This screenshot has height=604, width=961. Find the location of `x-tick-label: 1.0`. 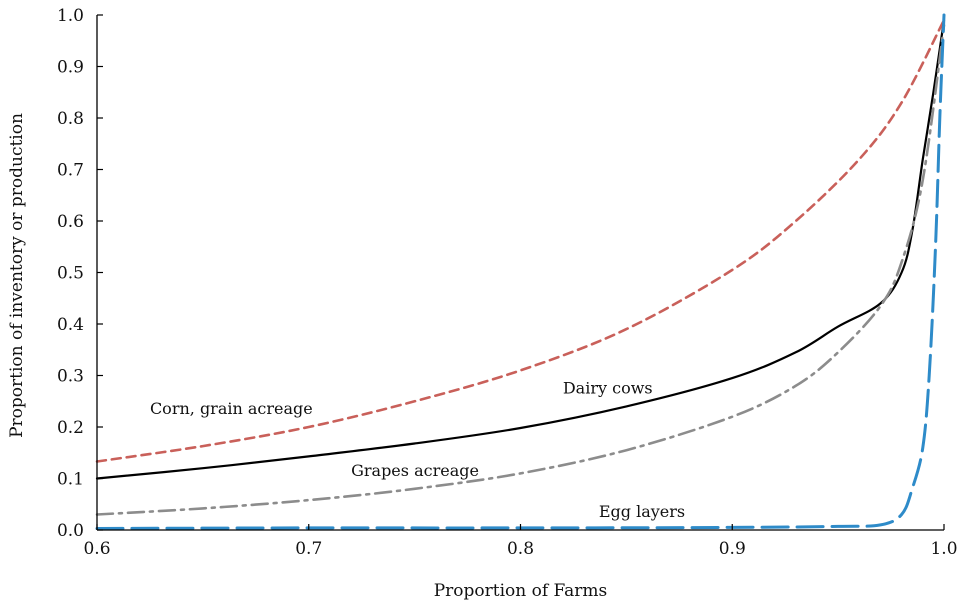

x-tick-label: 1.0 is located at coordinates (943, 549).